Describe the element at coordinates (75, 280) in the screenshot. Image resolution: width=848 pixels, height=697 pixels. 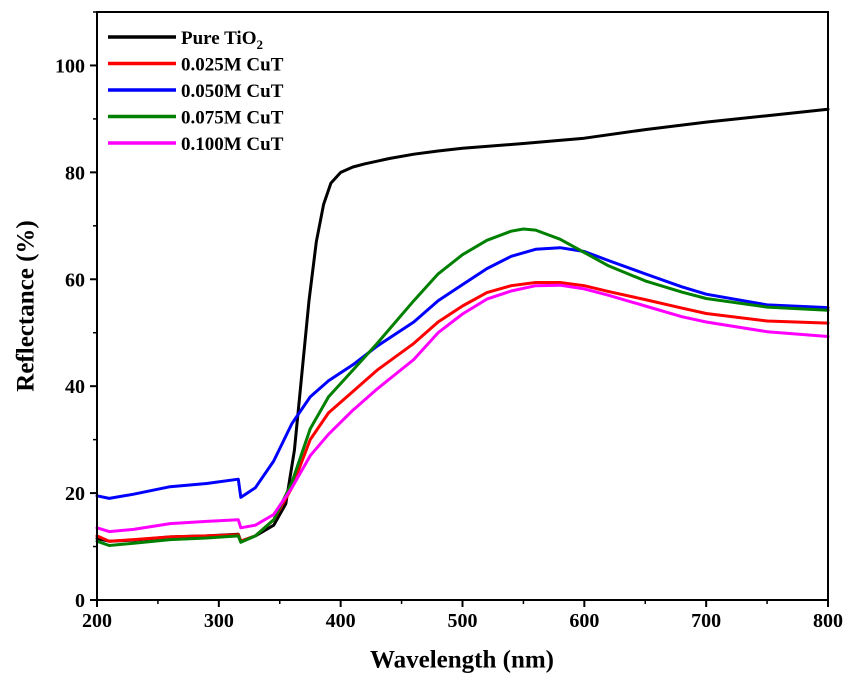
I see `y-tick-label: 60` at that location.